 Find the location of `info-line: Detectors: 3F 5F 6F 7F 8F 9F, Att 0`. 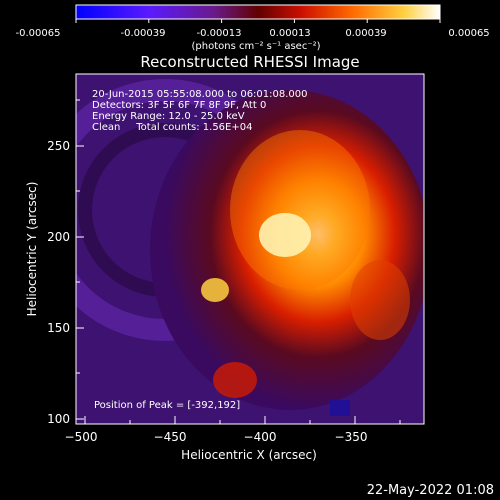

info-line: Detectors: 3F 5F 6F 7F 8F 9F, Att 0 is located at coordinates (179, 105).